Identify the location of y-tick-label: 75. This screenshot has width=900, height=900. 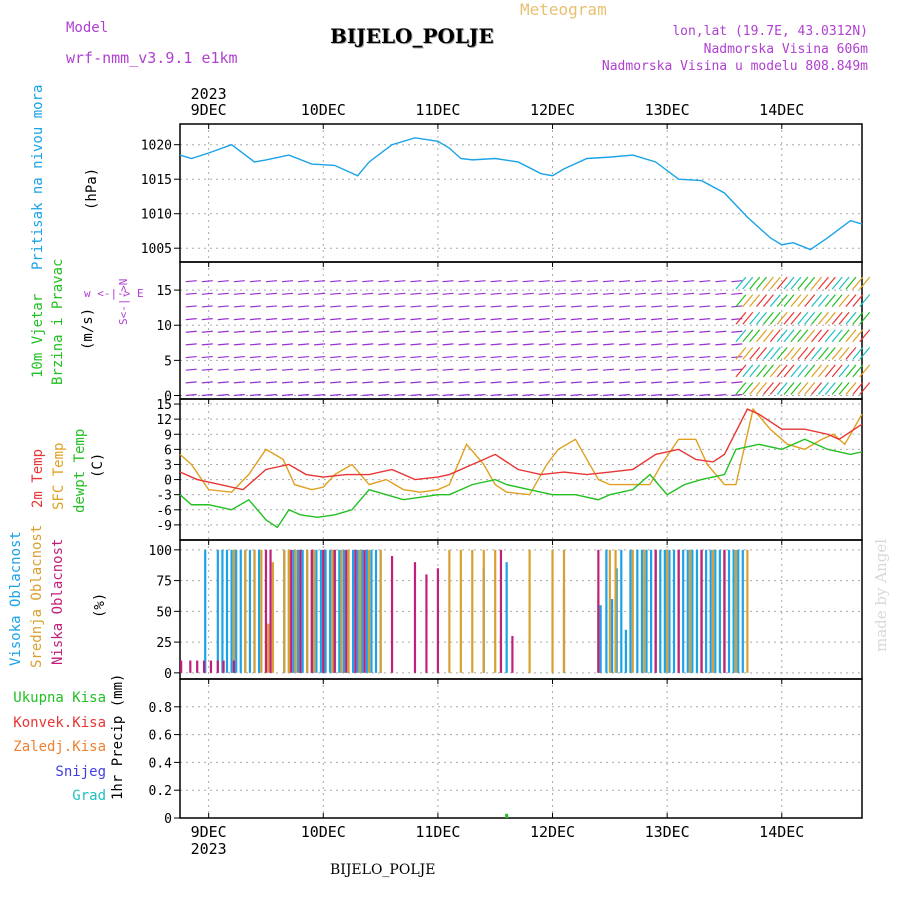
(164, 582).